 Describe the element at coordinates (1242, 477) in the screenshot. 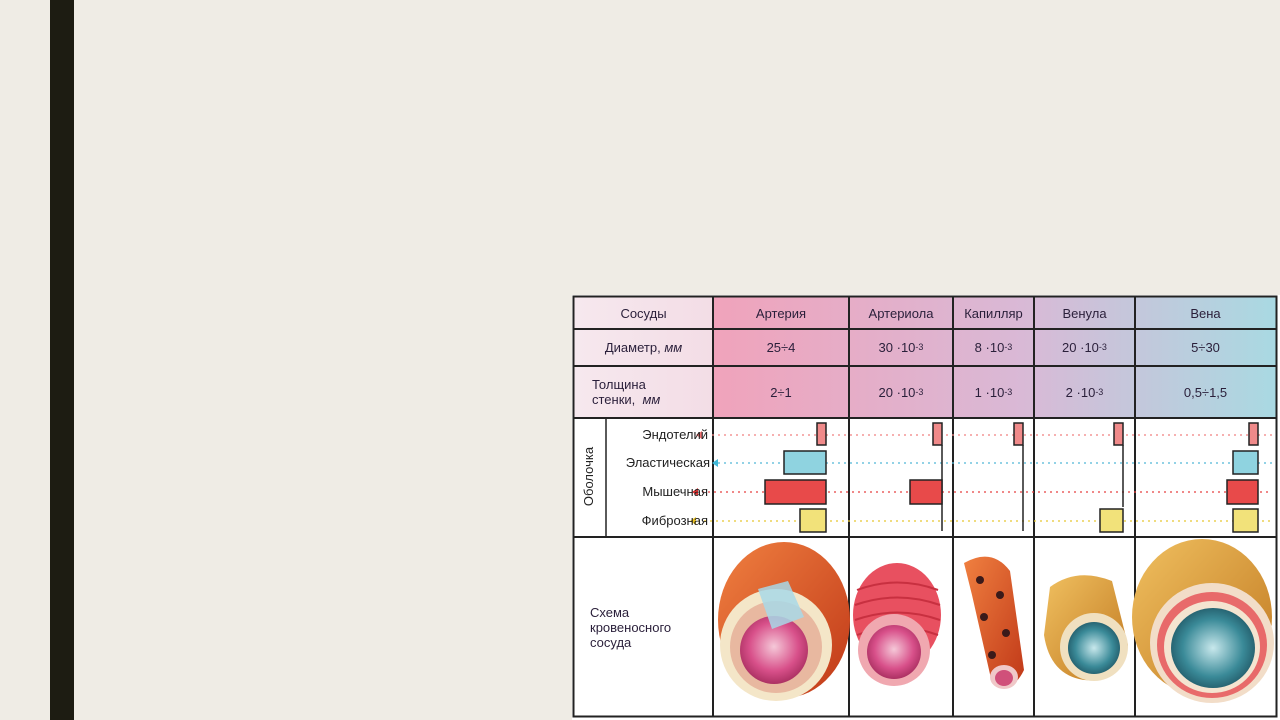

I see `vein-layer-bars` at that location.